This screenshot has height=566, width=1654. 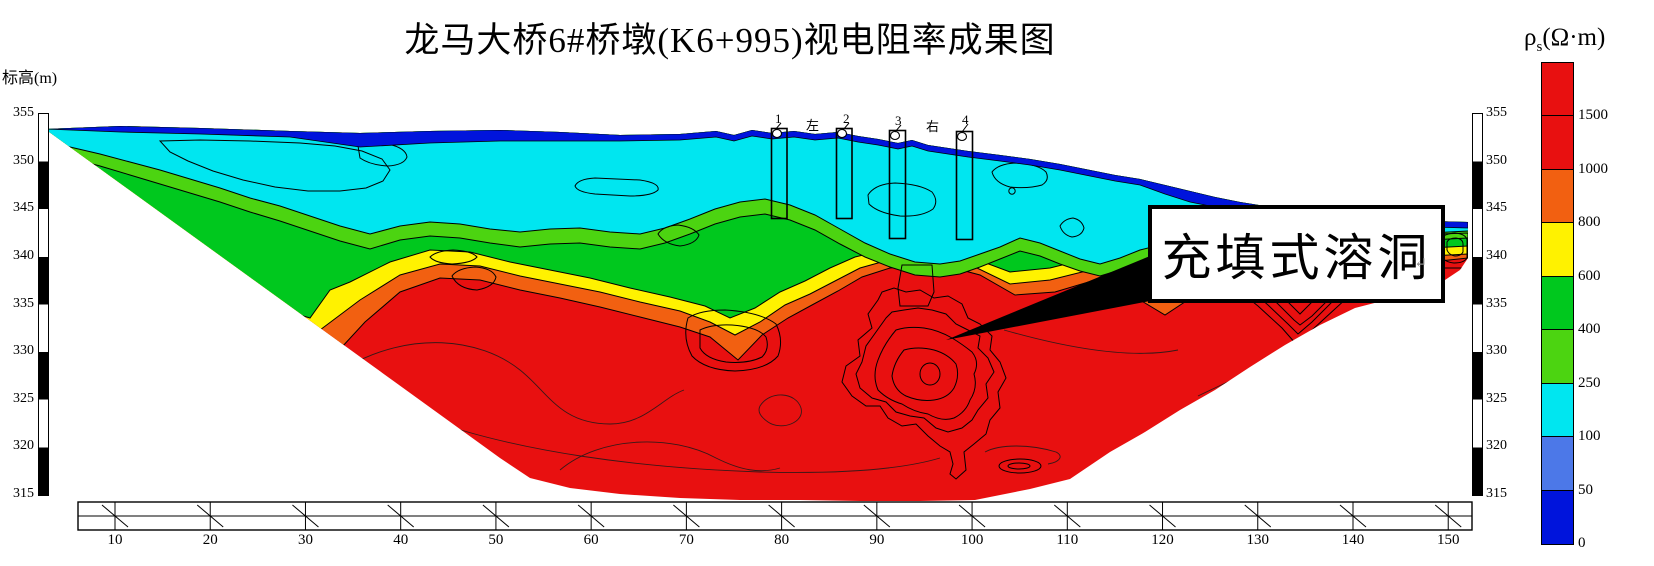 I want to click on cave-cyan-core, so click(x=925, y=374).